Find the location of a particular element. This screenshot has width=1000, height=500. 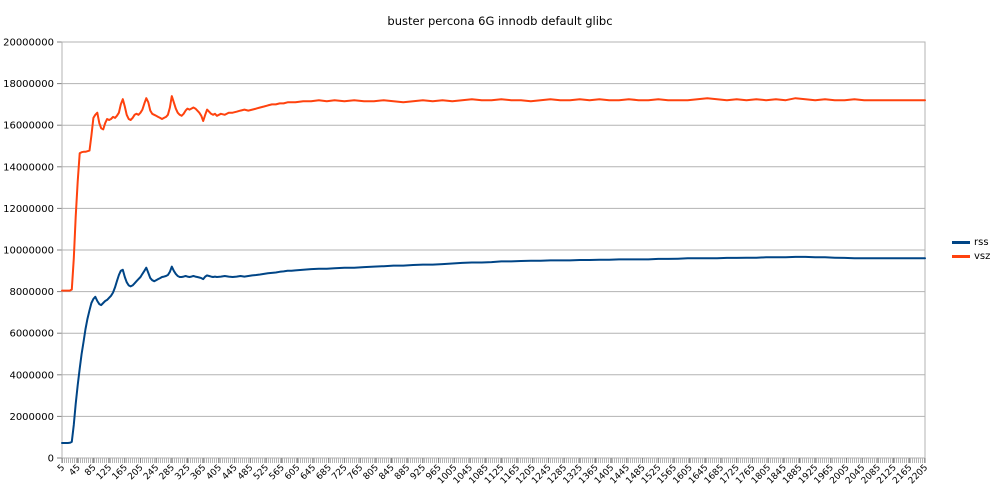

y-tick-label: 14000000 is located at coordinates (28, 167).